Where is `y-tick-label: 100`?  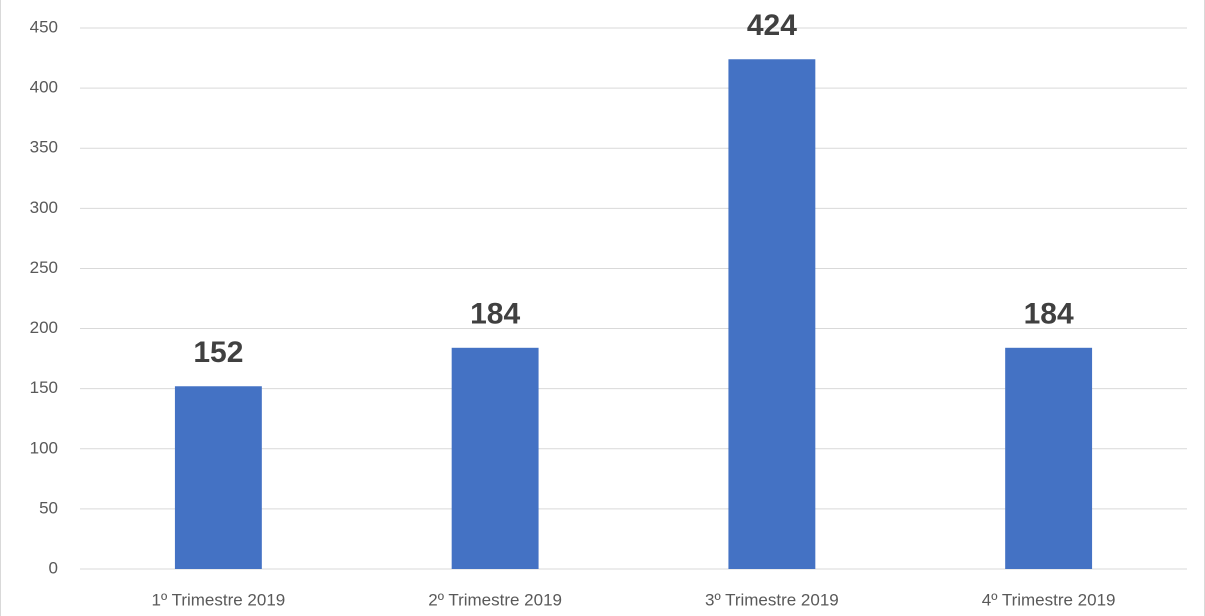 y-tick-label: 100 is located at coordinates (44, 447).